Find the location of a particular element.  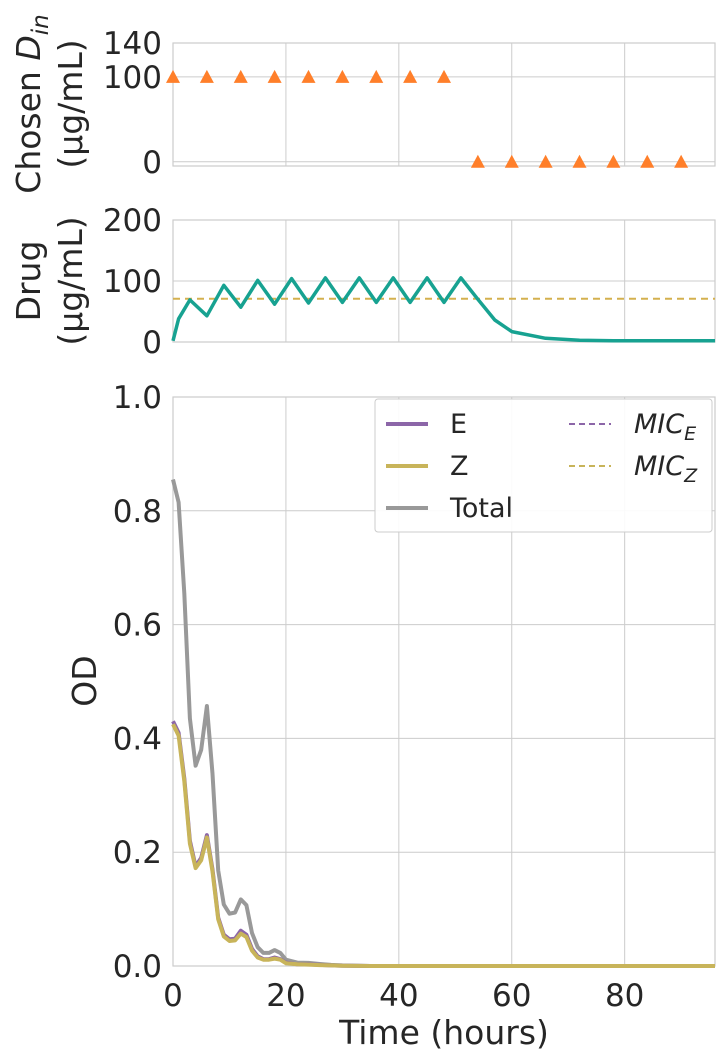

legend: E Z Total MICE MICZ is located at coordinates (543, 465).